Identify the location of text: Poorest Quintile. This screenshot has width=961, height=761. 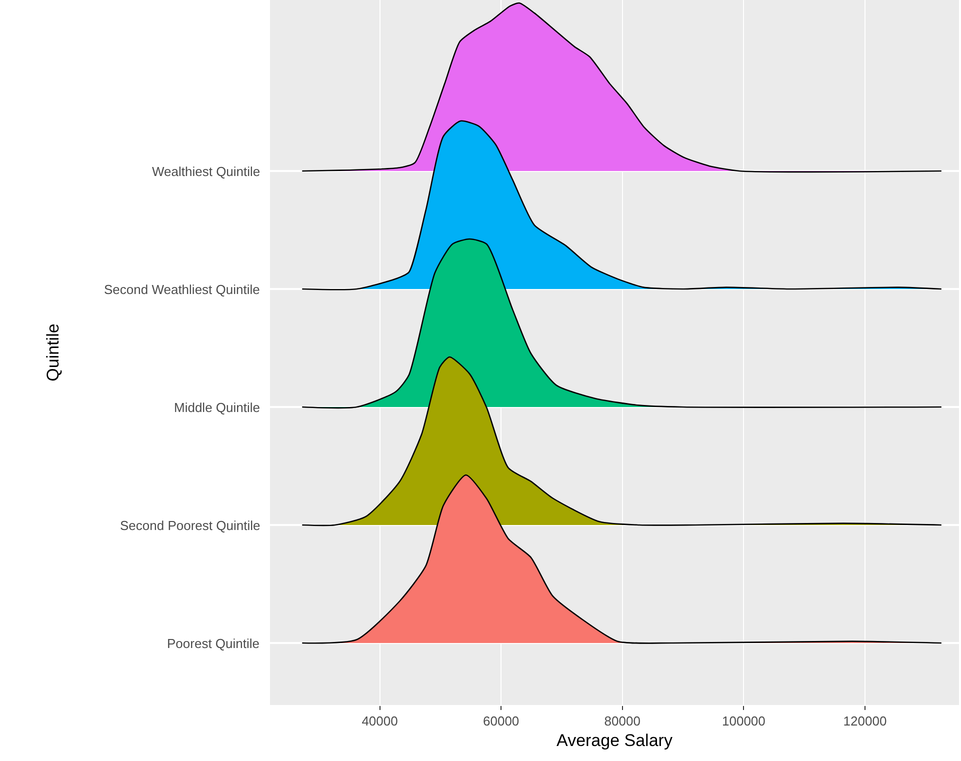
(213, 643).